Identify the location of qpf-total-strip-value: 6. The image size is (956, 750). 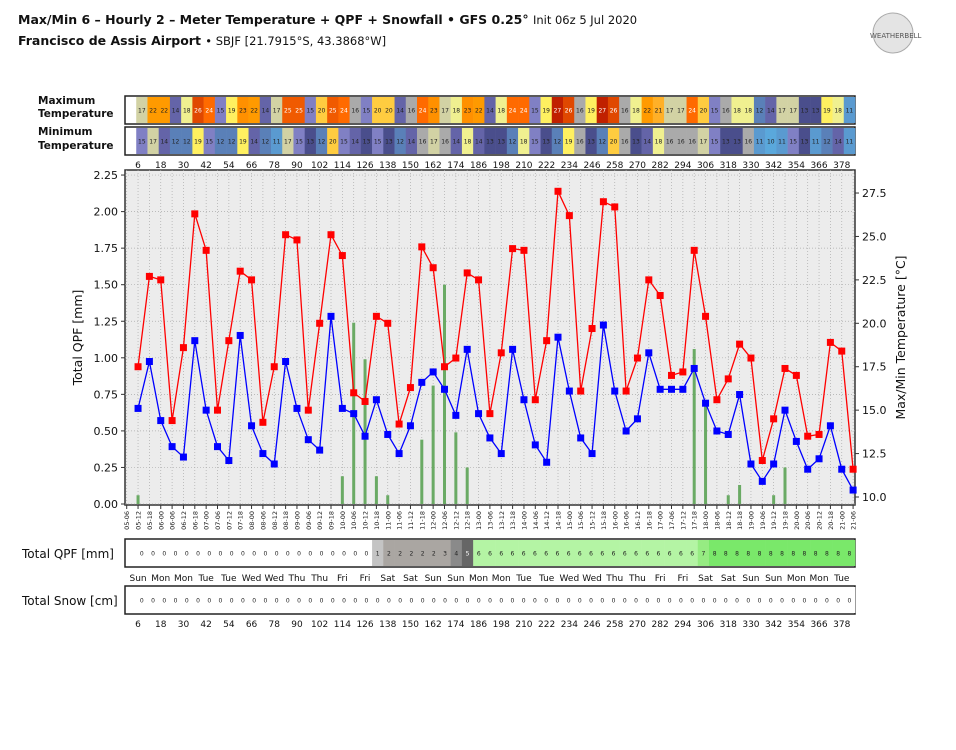
(479, 554).